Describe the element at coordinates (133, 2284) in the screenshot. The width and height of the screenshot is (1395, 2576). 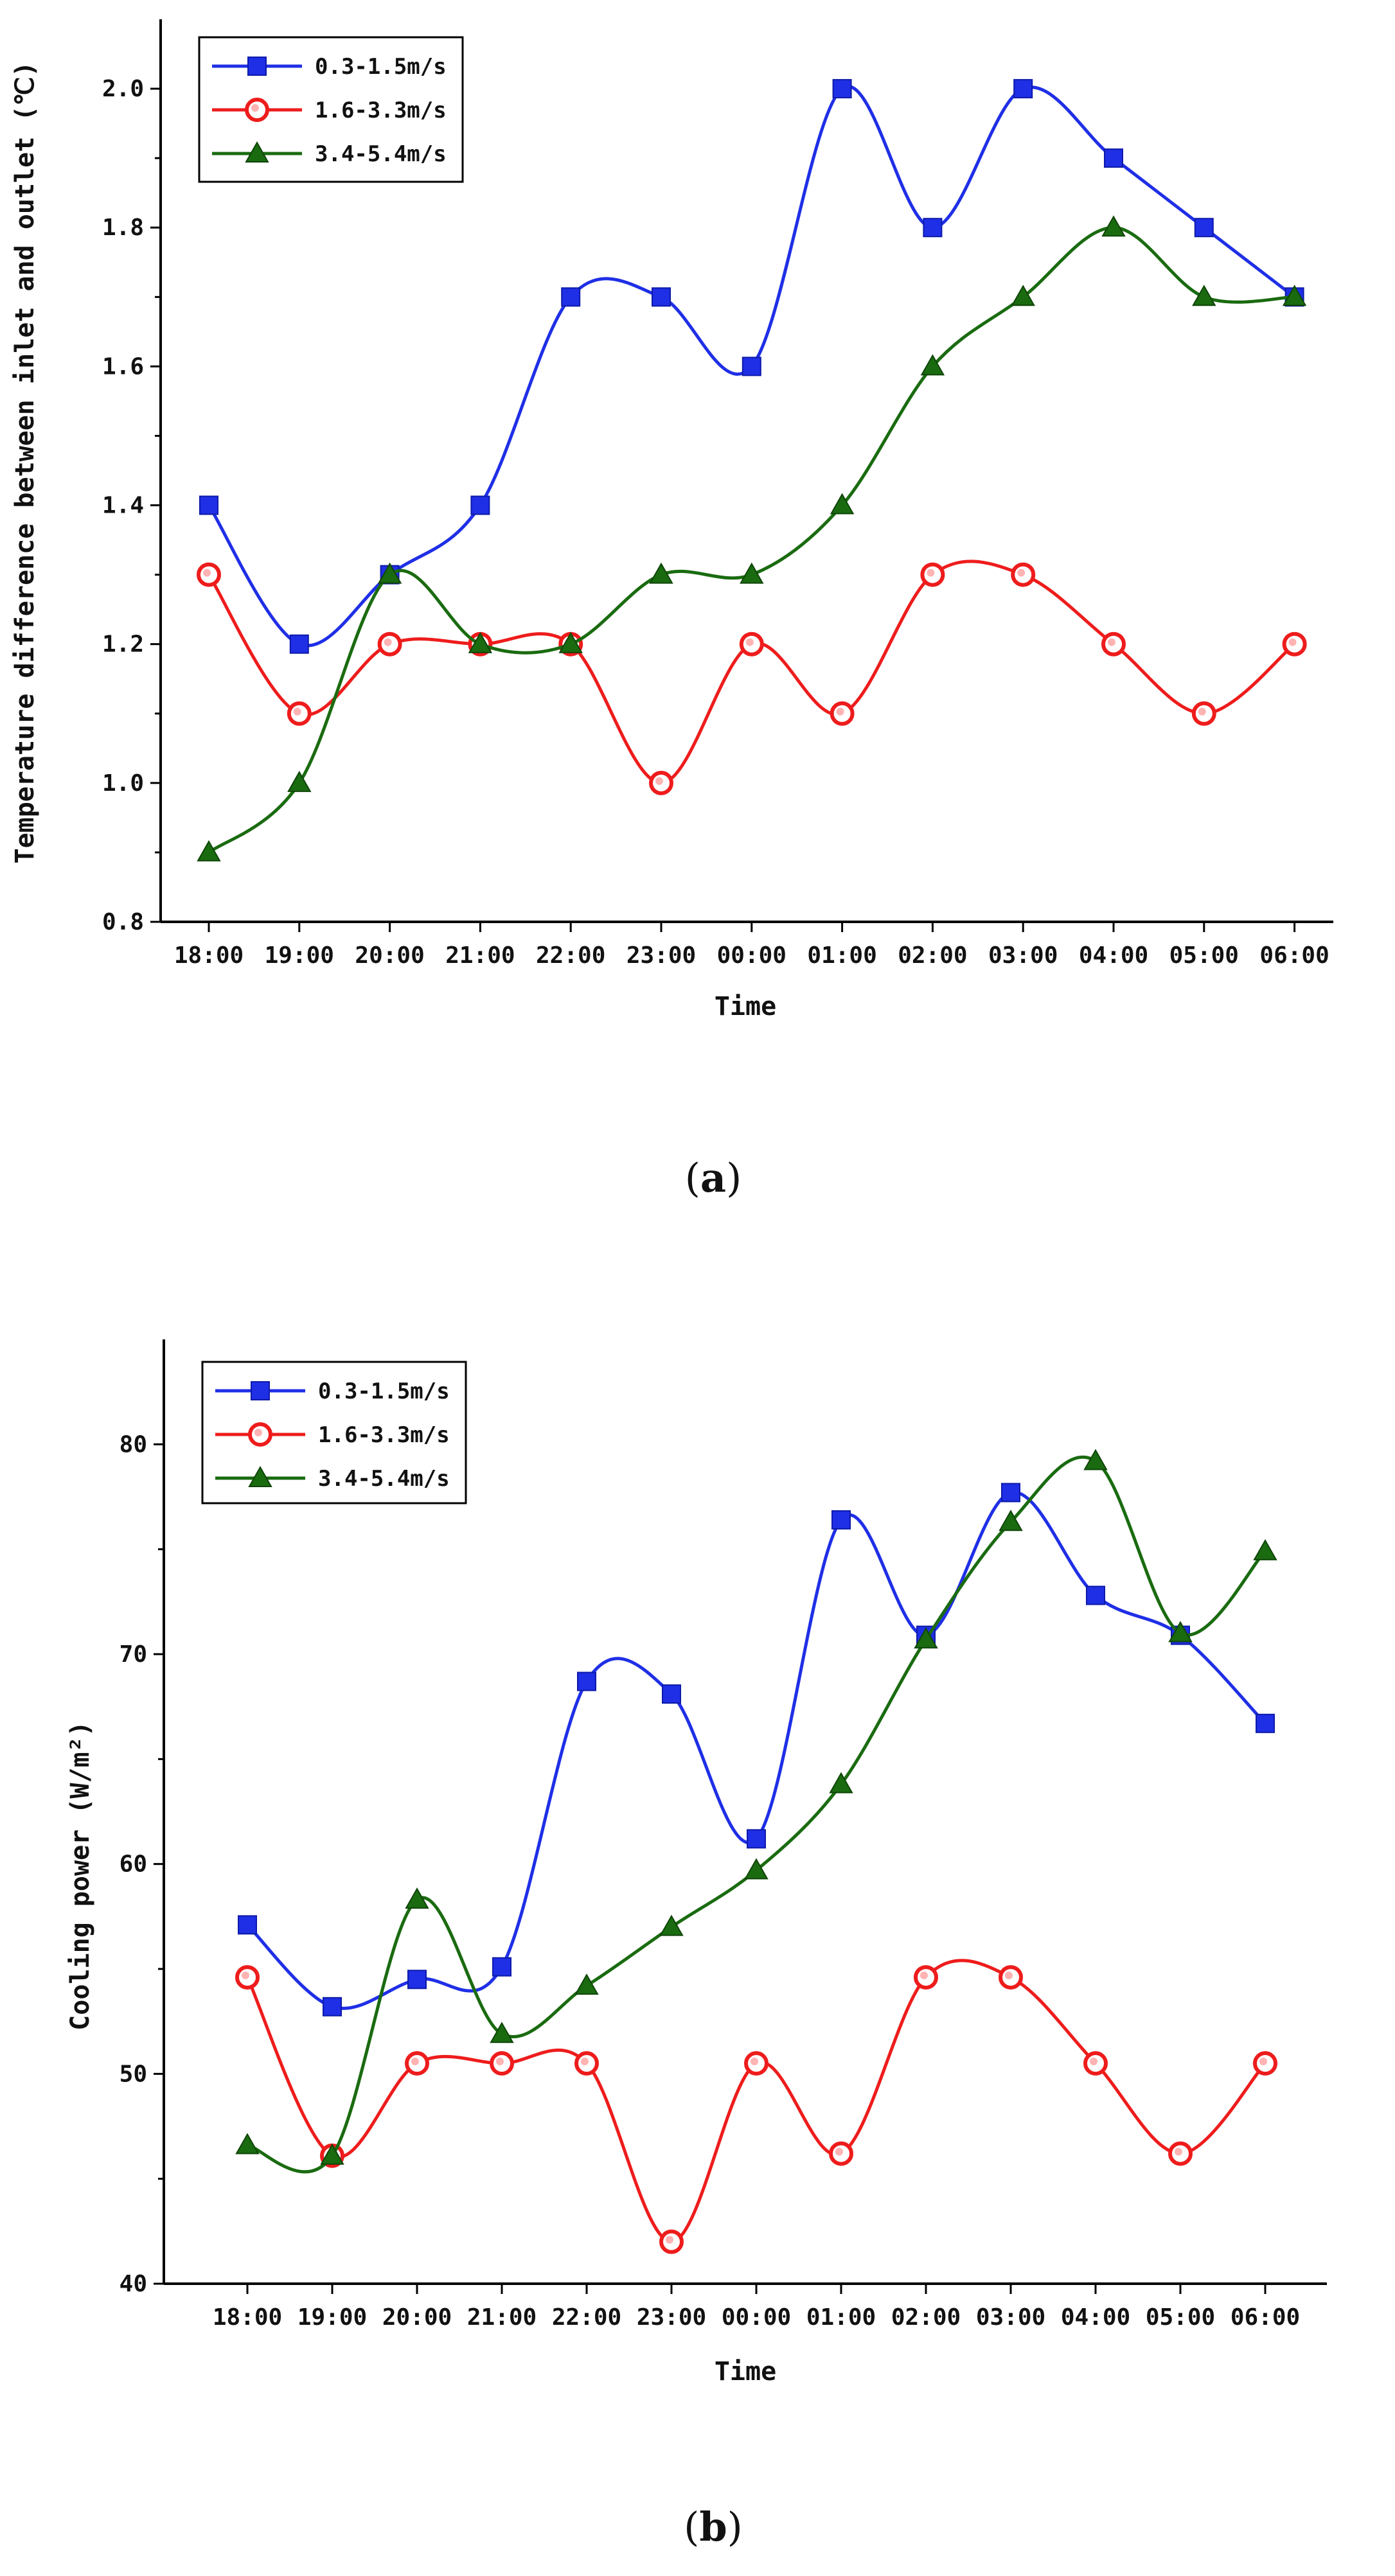
I see `chart-b-ytick-label: 40` at that location.